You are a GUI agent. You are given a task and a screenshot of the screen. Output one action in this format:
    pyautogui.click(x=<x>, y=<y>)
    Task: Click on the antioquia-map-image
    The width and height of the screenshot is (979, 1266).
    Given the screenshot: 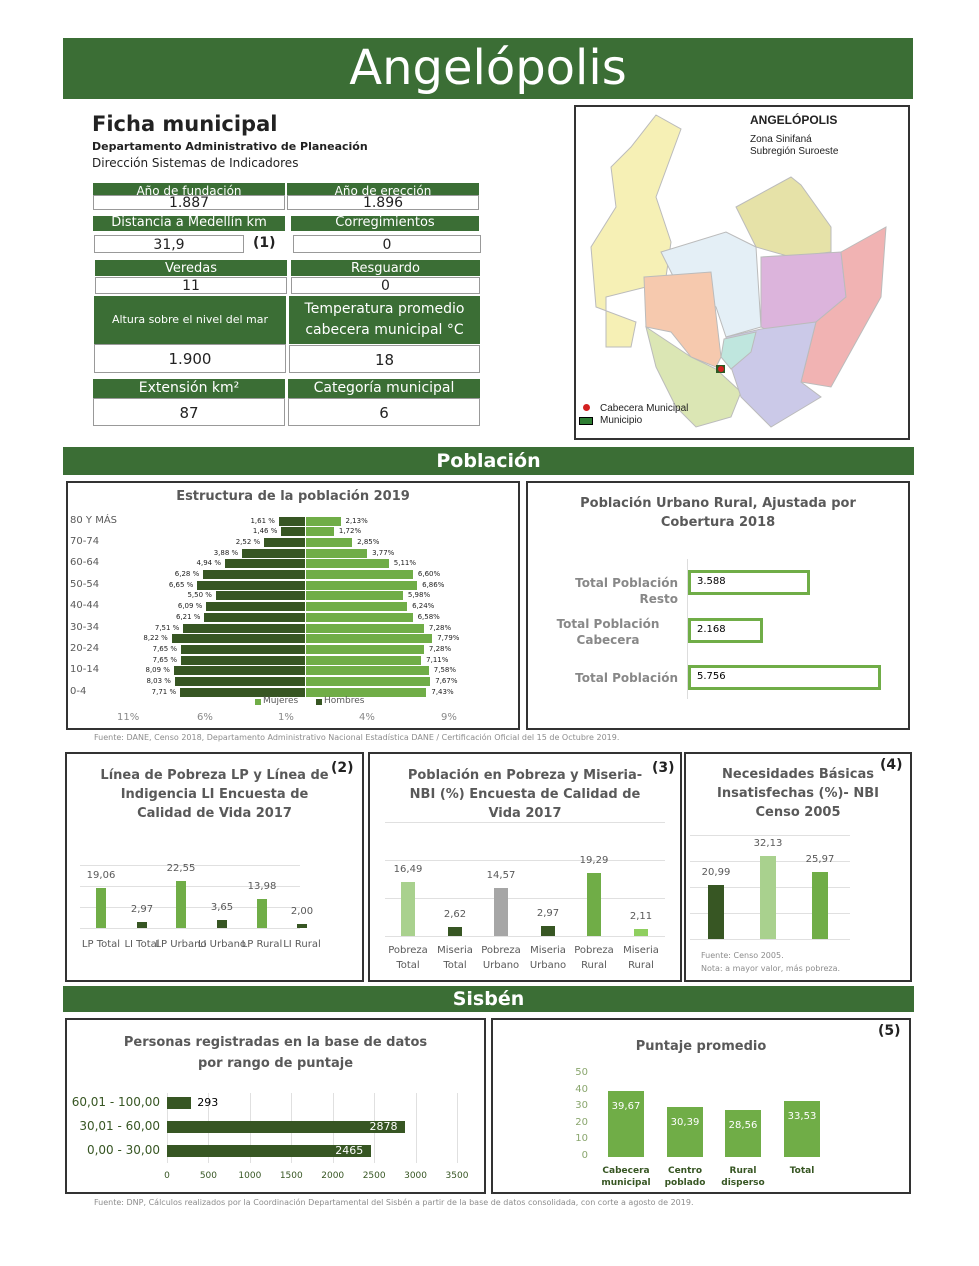 What is the action you would take?
    pyautogui.click(x=738, y=271)
    